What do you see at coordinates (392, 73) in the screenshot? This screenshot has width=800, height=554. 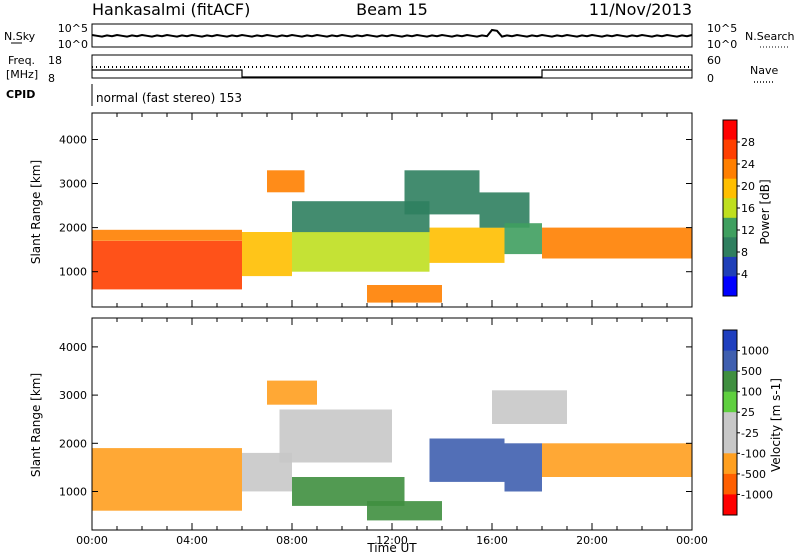 I see `frequency-step-line` at bounding box center [392, 73].